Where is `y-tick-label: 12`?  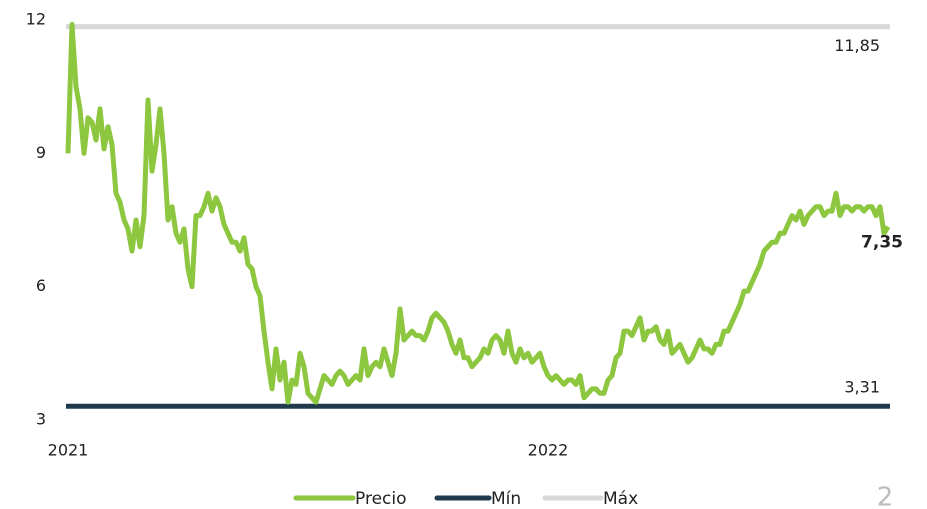 y-tick-label: 12 is located at coordinates (36, 19).